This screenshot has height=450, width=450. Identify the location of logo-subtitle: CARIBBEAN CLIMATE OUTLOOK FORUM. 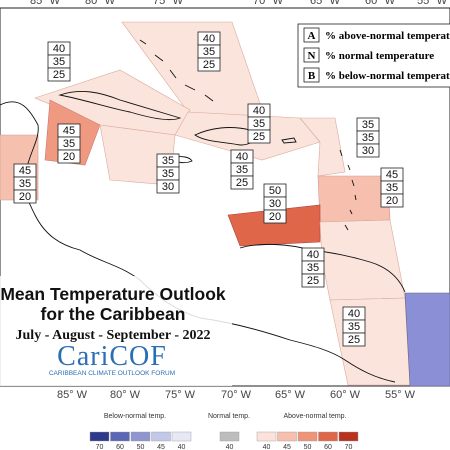
(112, 373).